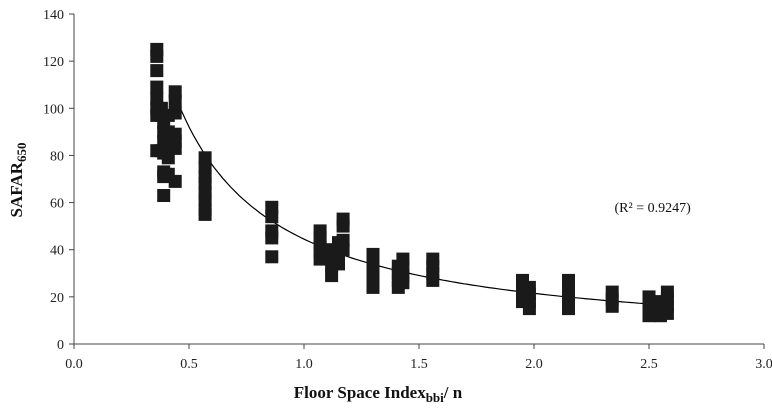 Image resolution: width=772 pixels, height=408 pixels. I want to click on y-axis-title-subscript: 650, so click(21, 153).